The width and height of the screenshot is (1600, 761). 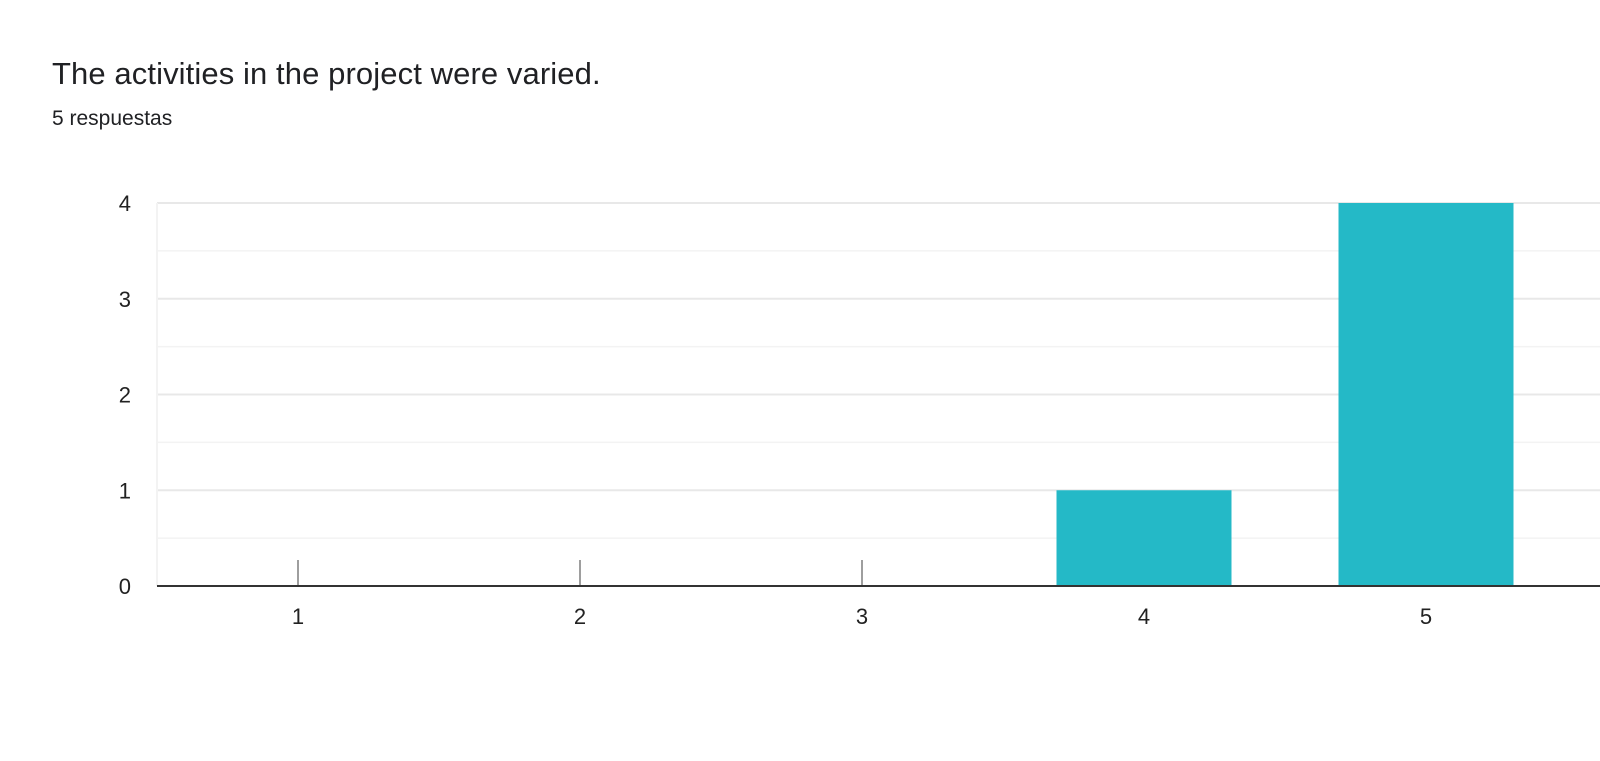 What do you see at coordinates (1426, 616) in the screenshot?
I see `x-tick-label-5: 5` at bounding box center [1426, 616].